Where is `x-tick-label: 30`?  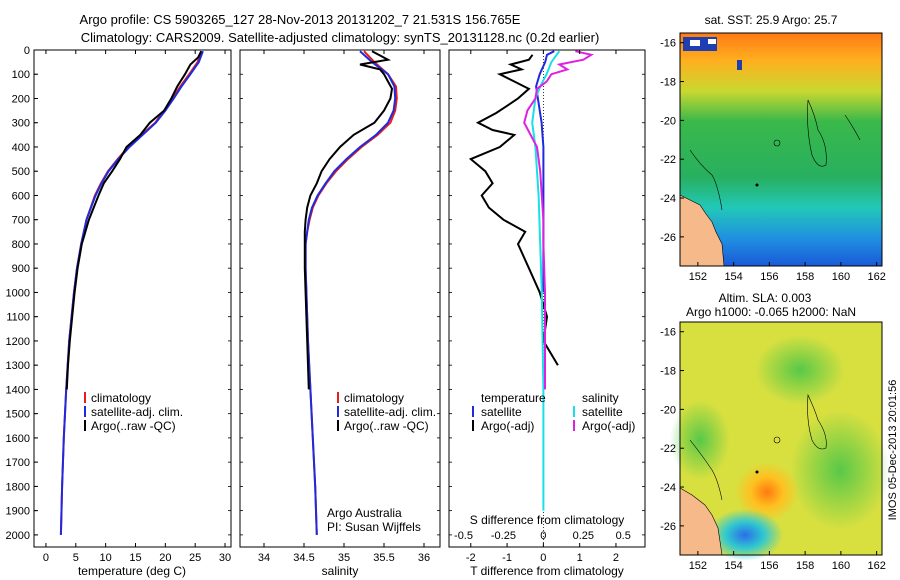
x-tick-label: 30 is located at coordinates (225, 558).